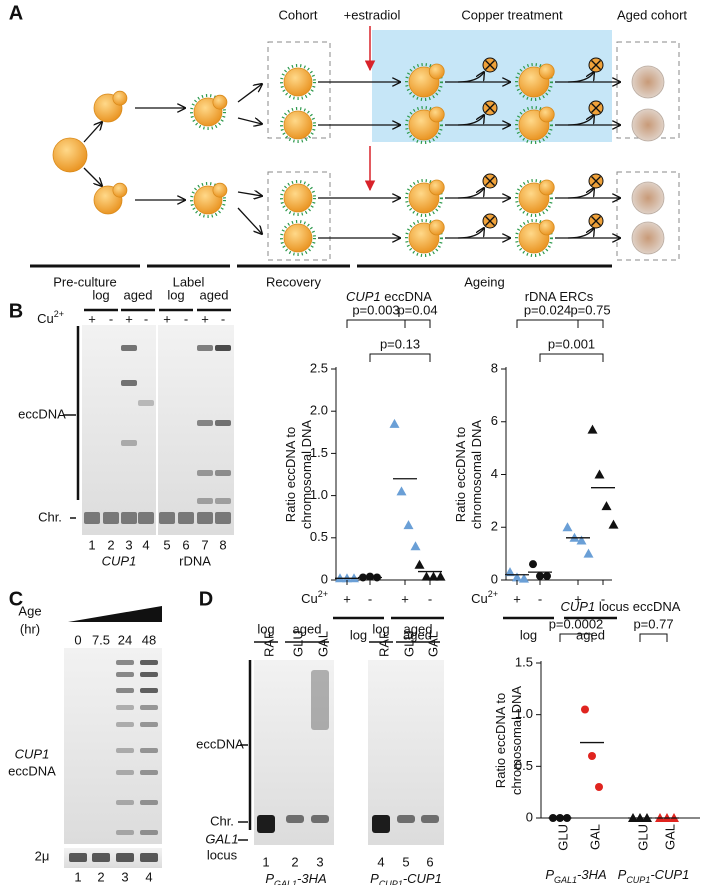 This screenshot has height=890, width=711. Describe the element at coordinates (149, 639) in the screenshot. I see `age-value: 48` at that location.